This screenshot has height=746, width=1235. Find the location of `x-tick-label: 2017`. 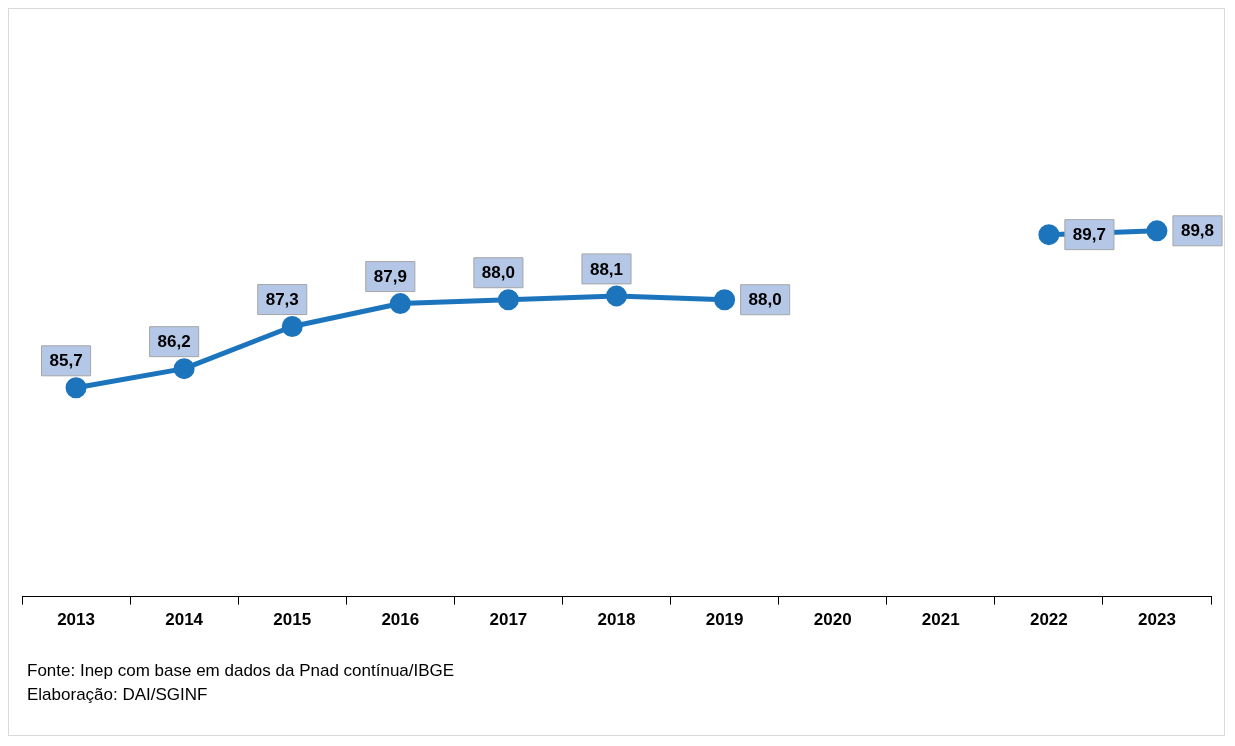

x-tick-label: 2017 is located at coordinates (508, 620).